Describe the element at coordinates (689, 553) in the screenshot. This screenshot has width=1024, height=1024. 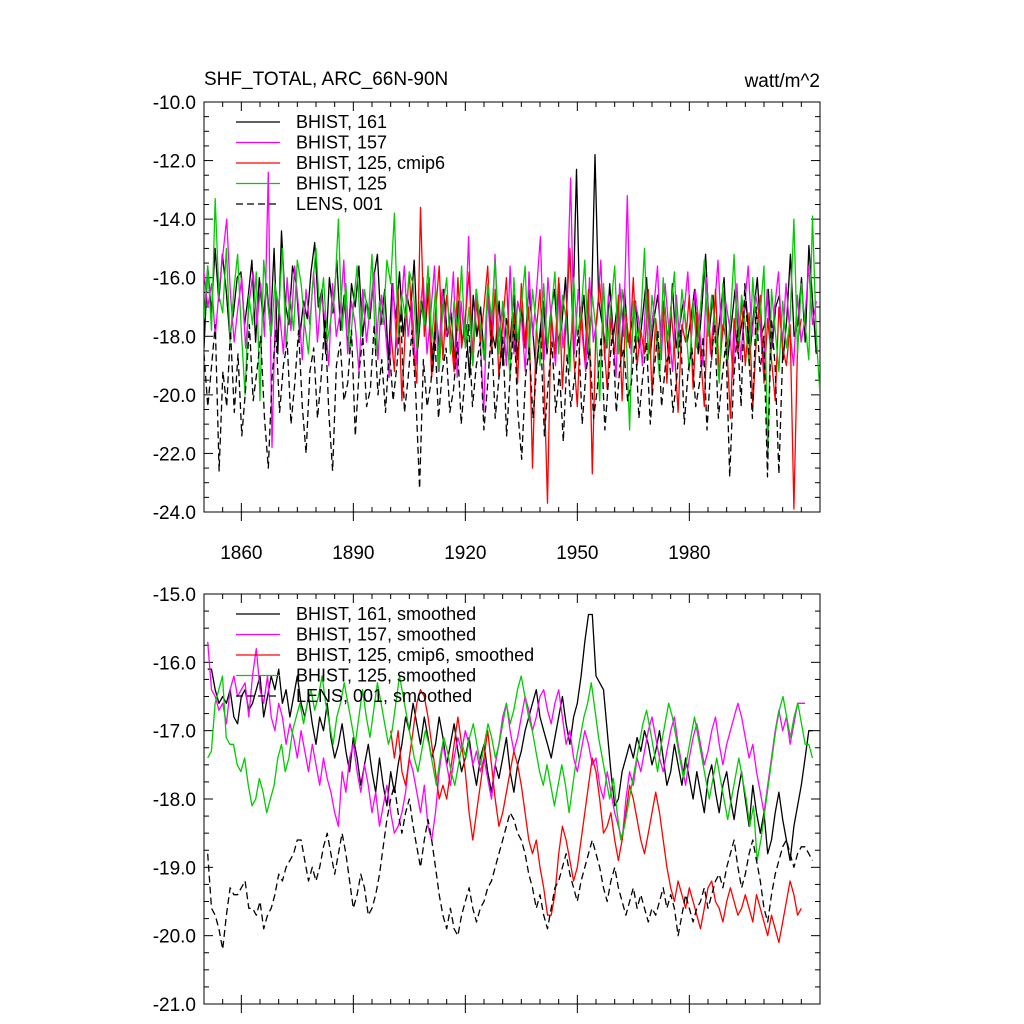
I see `top-x-tick-label: 1980` at that location.